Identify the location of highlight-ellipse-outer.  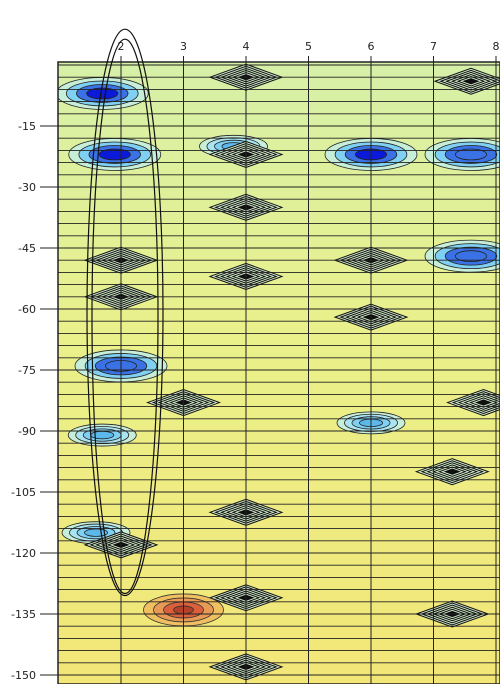
(125, 312).